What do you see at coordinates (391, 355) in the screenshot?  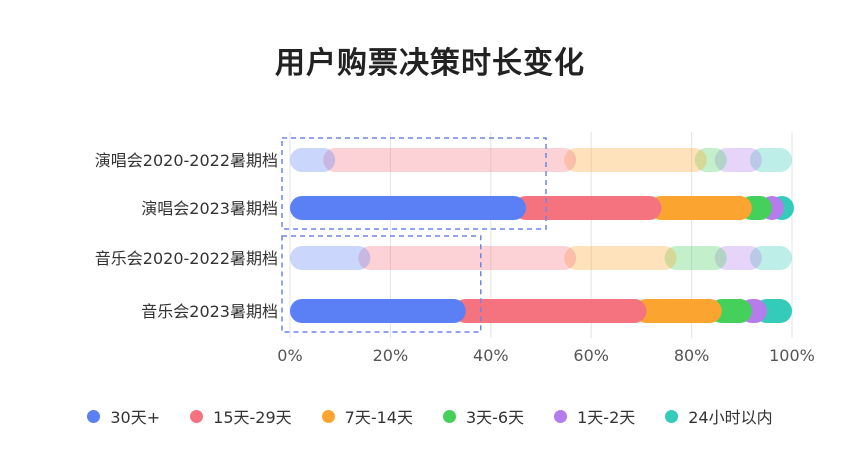 I see `x-tick-label: 20%` at bounding box center [391, 355].